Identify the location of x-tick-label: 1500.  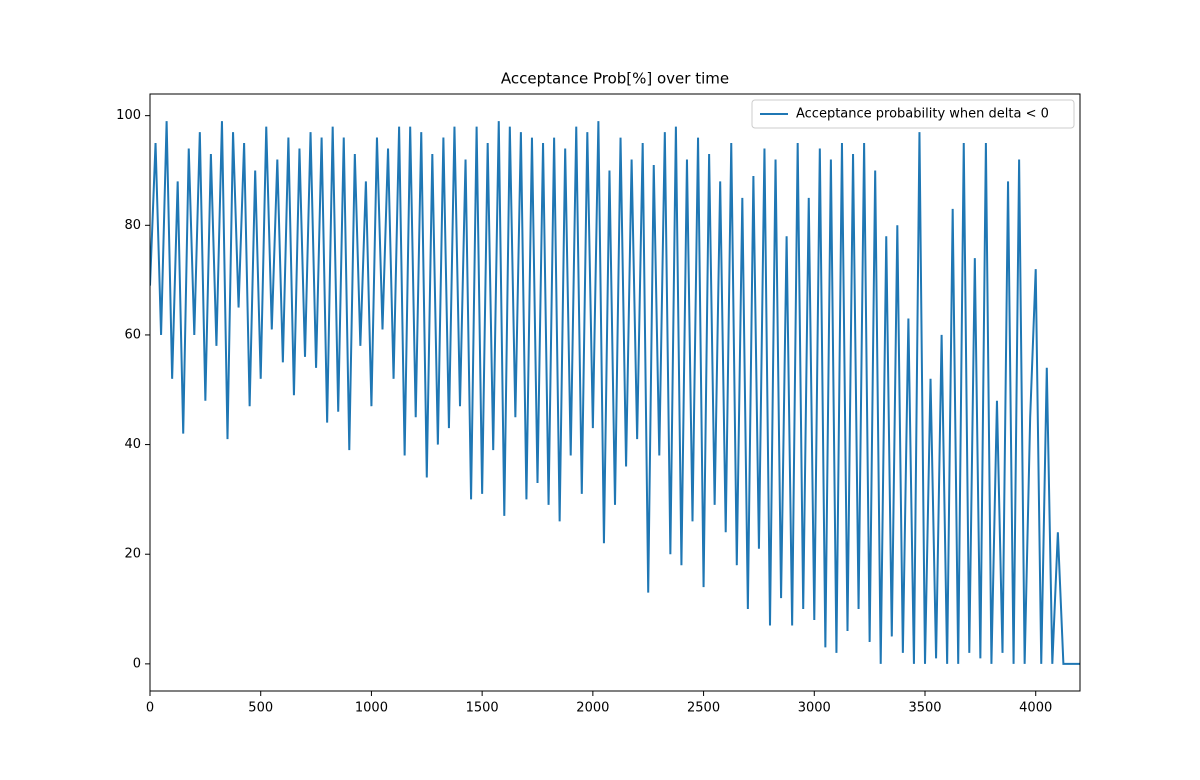
(482, 708).